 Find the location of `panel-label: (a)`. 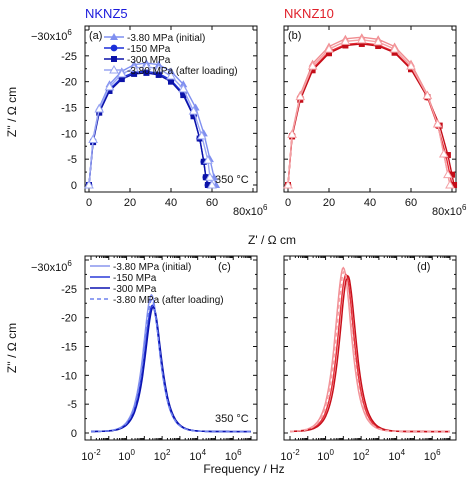

panel-label: (a) is located at coordinates (95, 36).